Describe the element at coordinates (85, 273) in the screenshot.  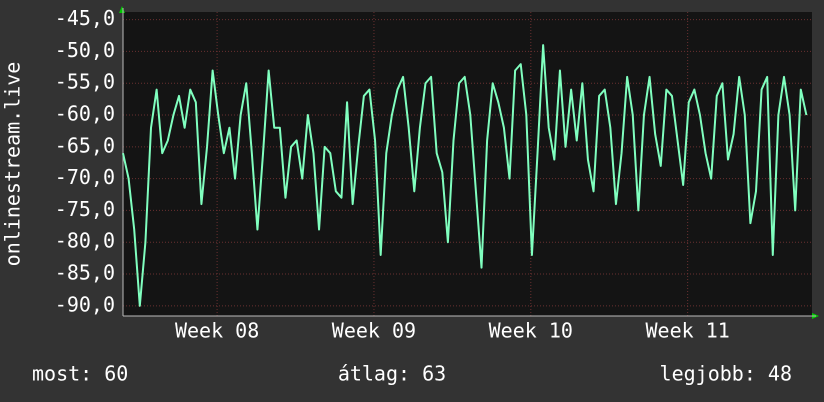
I see `y-tick-label: -85,0` at that location.